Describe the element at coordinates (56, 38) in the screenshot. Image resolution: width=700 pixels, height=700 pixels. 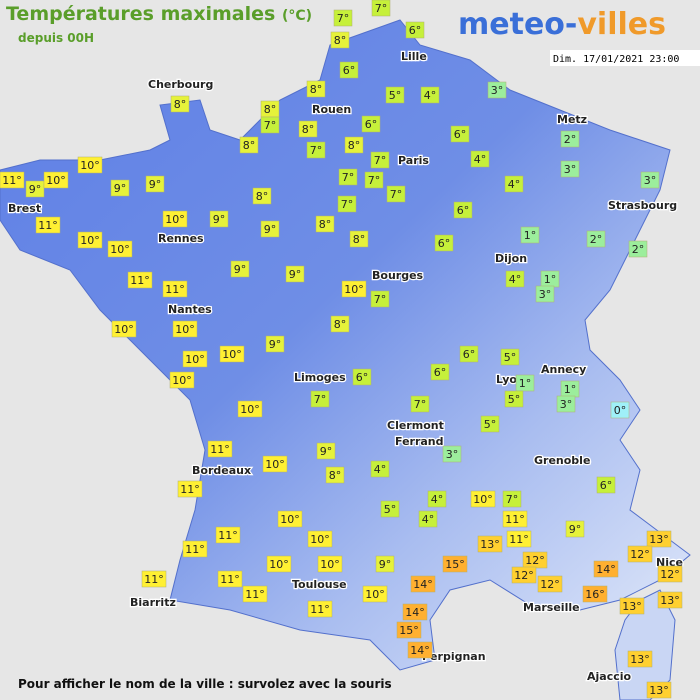
I see `subtitle: depuis 00H` at that location.